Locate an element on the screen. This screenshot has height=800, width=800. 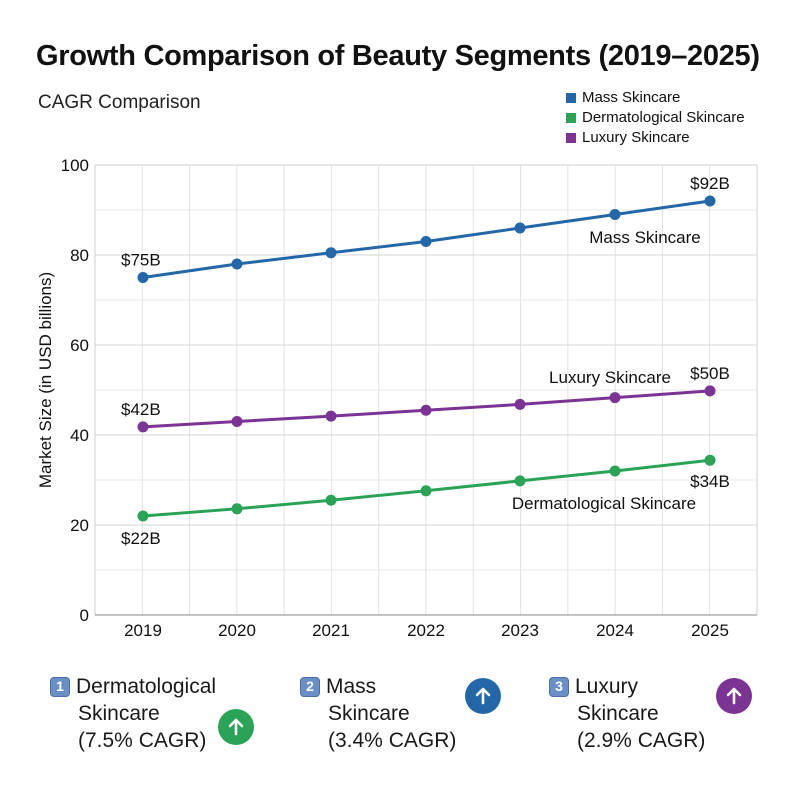
card-dermatological: 1 Dermatological Skincare (7.5% CAGR) is located at coordinates (150, 712).